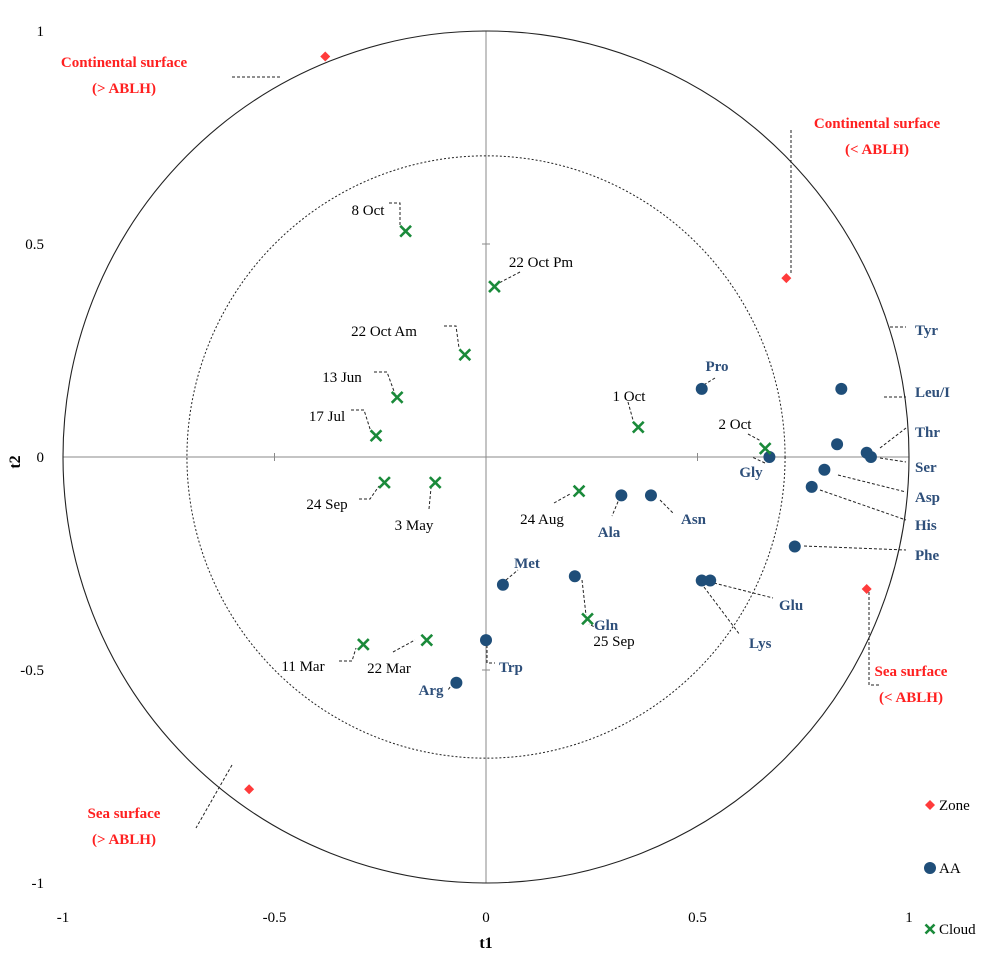 The height and width of the screenshot is (954, 991). Describe the element at coordinates (527, 564) in the screenshot. I see `label-met: Met` at that location.